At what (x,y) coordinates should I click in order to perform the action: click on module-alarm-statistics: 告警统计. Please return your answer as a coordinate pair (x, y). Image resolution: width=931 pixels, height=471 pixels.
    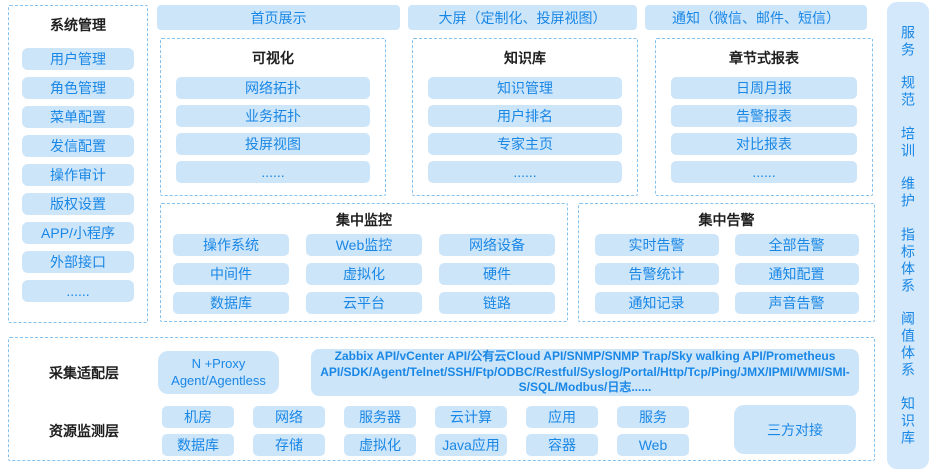
    Looking at the image, I should click on (656, 274).